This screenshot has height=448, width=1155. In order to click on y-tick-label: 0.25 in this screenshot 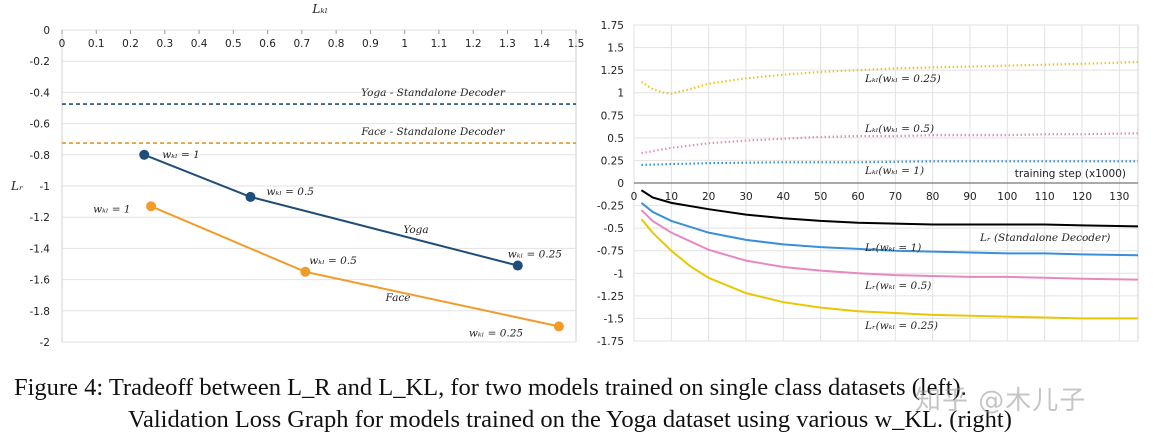, I will do `click(612, 161)`.